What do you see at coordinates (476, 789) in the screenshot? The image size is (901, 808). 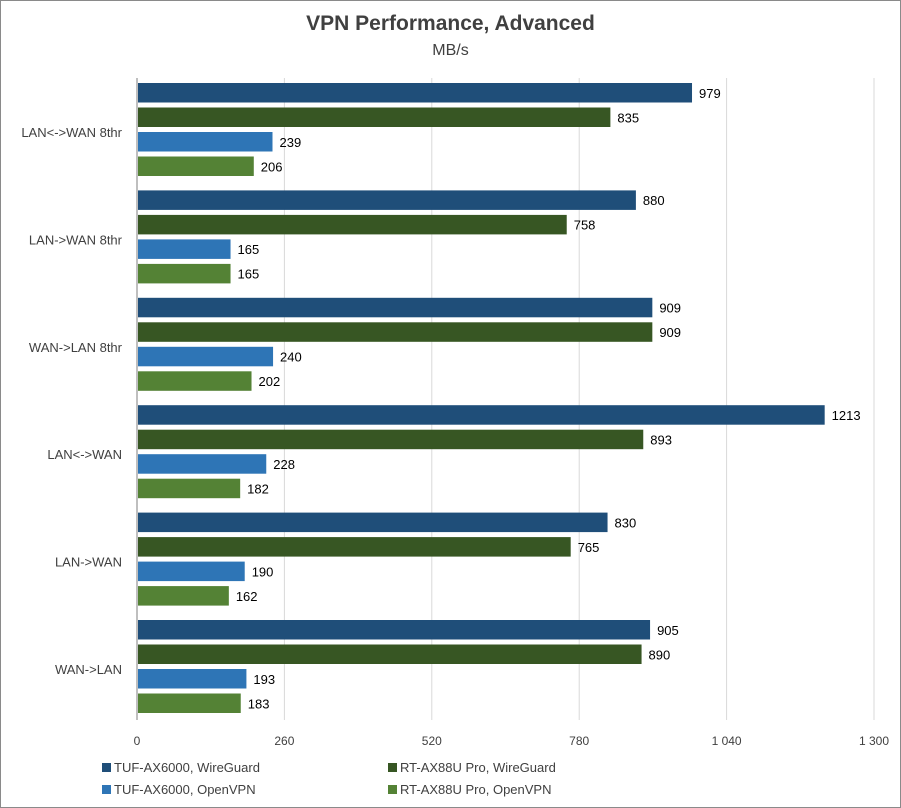 I see `legend-label: RT-AX88U Pro, OpenVPN` at bounding box center [476, 789].